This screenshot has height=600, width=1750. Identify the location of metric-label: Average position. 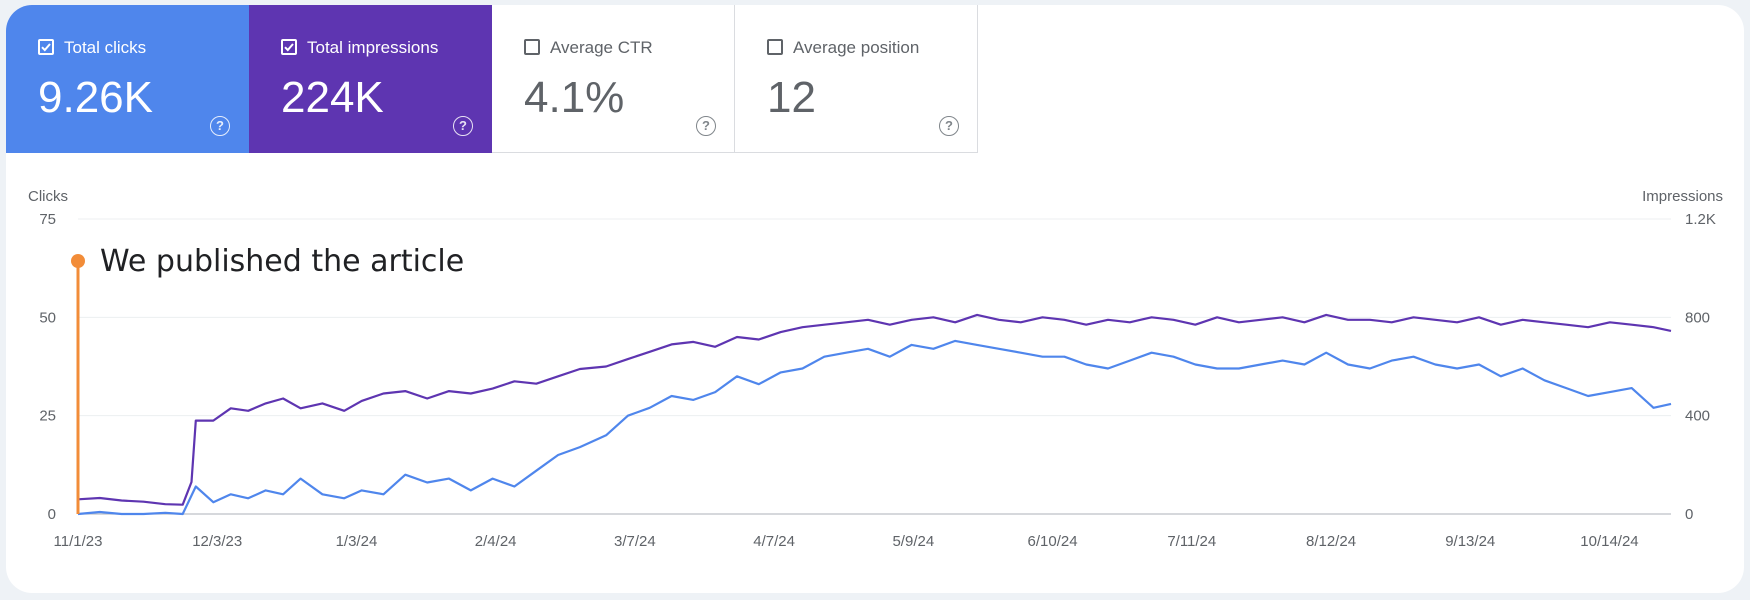
(856, 47).